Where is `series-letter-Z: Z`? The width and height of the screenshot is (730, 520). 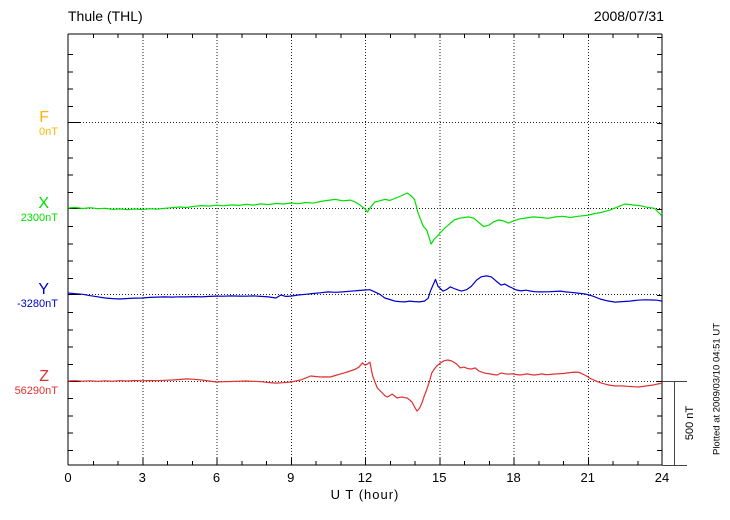
series-letter-Z: Z is located at coordinates (44, 376).